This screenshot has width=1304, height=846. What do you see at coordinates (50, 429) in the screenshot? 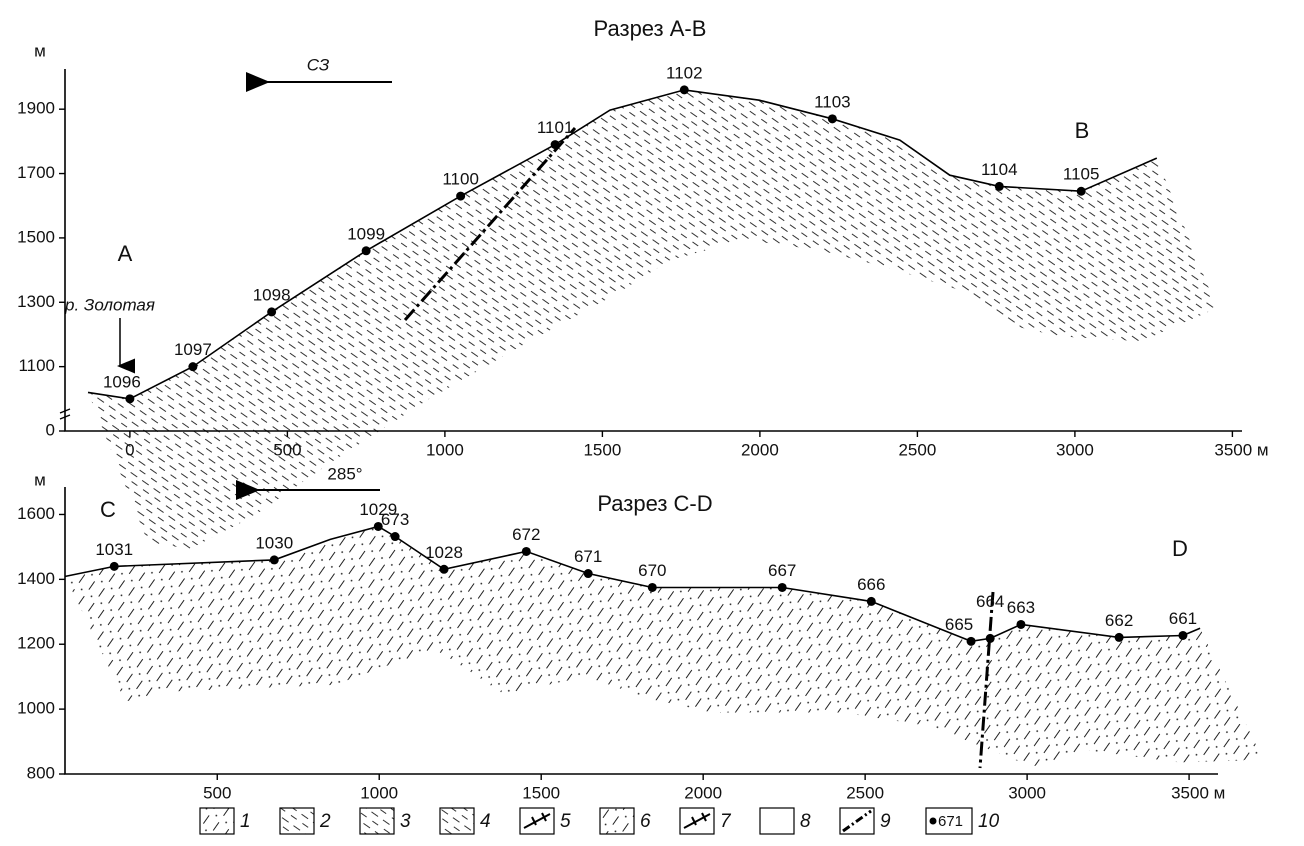
I see `y-tick-label: 0` at bounding box center [50, 429].